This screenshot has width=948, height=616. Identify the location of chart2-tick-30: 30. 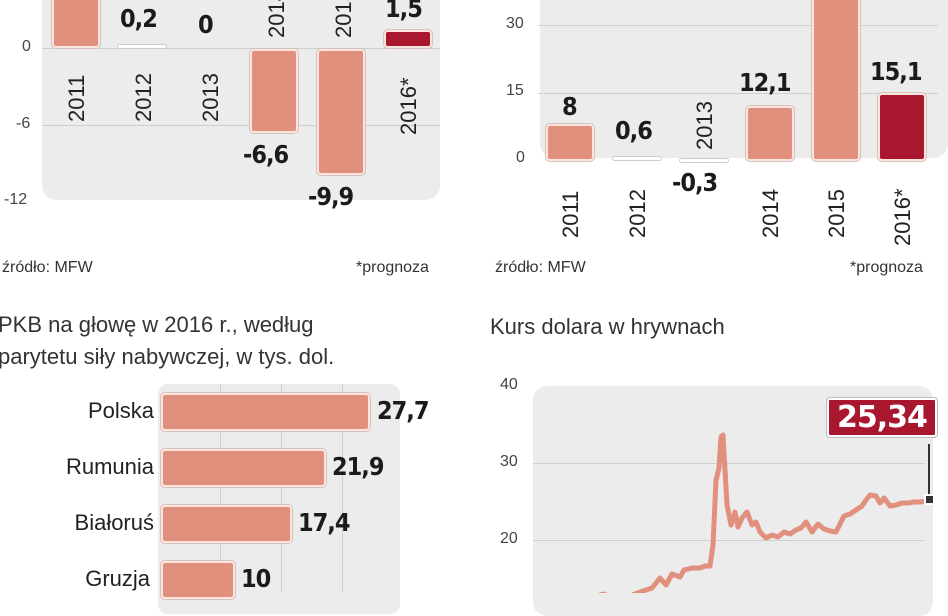
(515, 23).